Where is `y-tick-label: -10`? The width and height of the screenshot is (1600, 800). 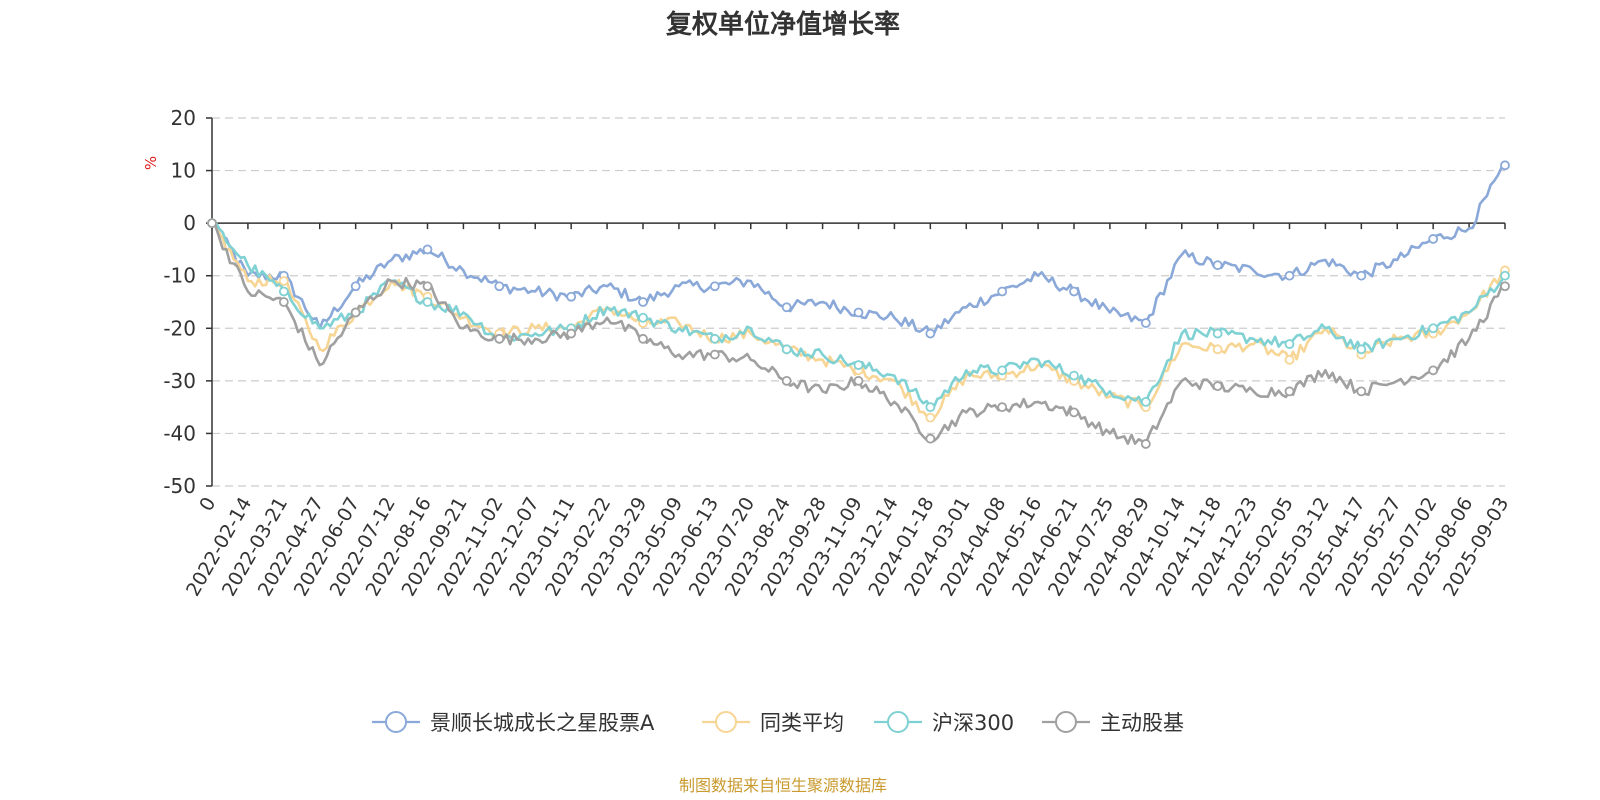
y-tick-label: -10 is located at coordinates (179, 276).